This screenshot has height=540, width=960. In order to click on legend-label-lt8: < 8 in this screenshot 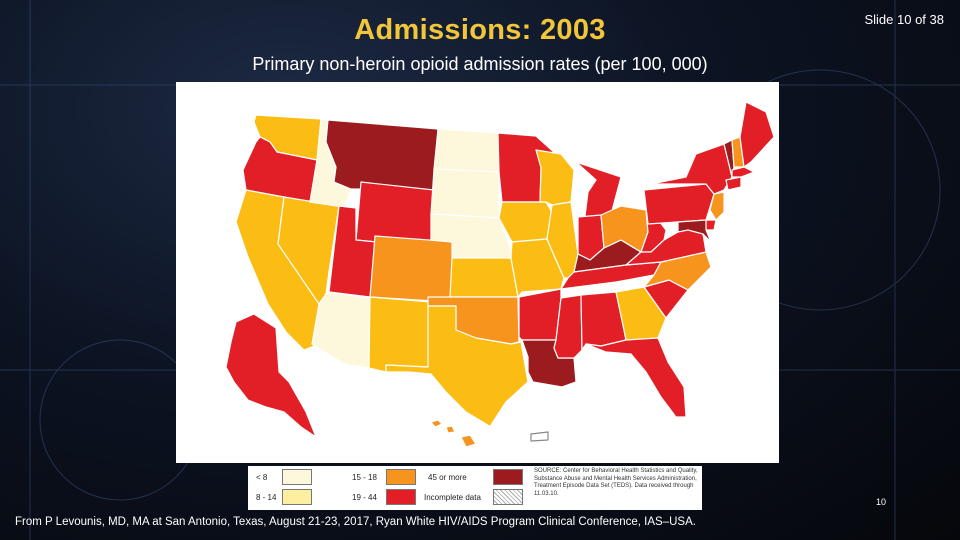, I will do `click(262, 477)`.